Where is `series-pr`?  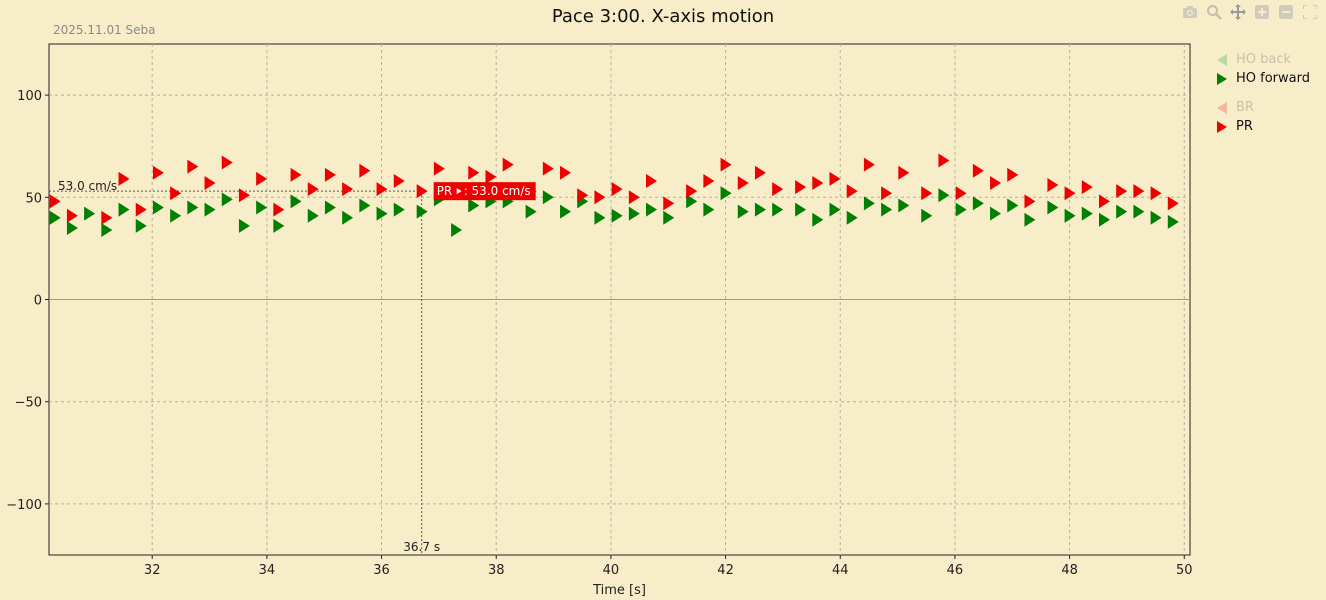
series-pr is located at coordinates (614, 189).